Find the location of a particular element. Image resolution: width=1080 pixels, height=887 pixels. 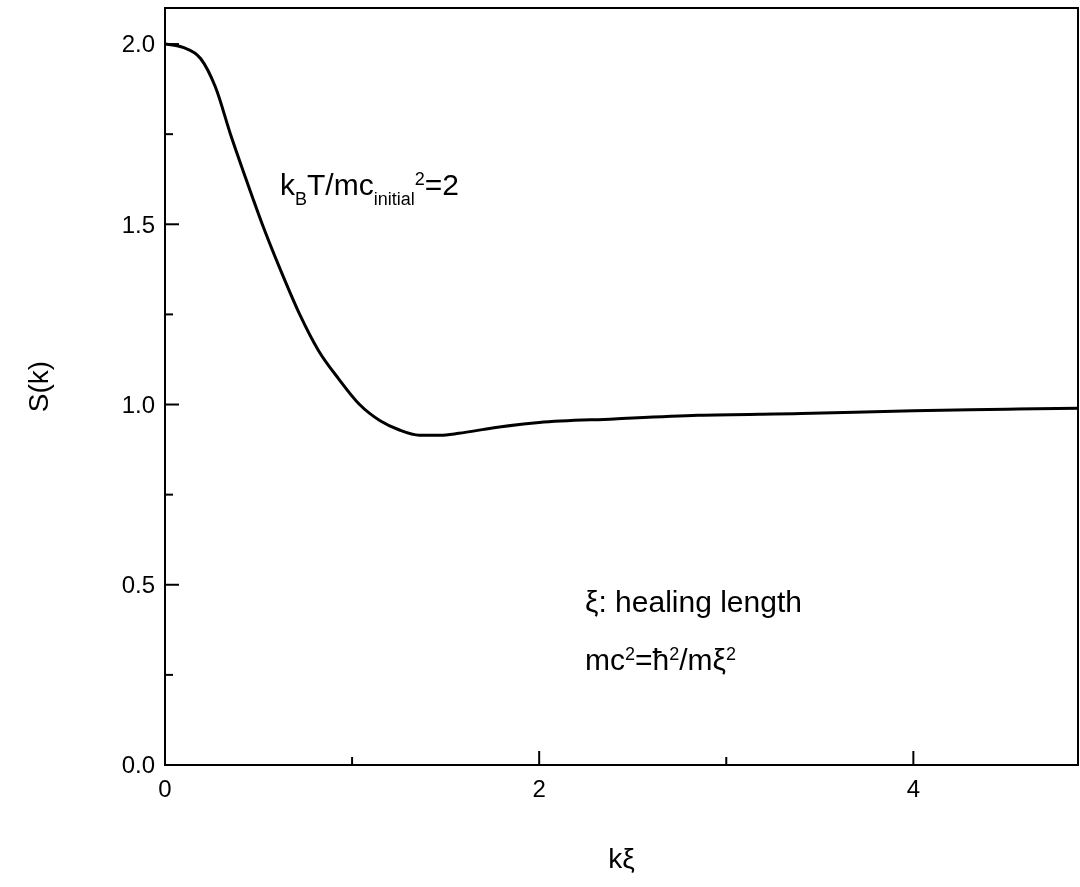

y-tick-label: 2.0 is located at coordinates (138, 44).